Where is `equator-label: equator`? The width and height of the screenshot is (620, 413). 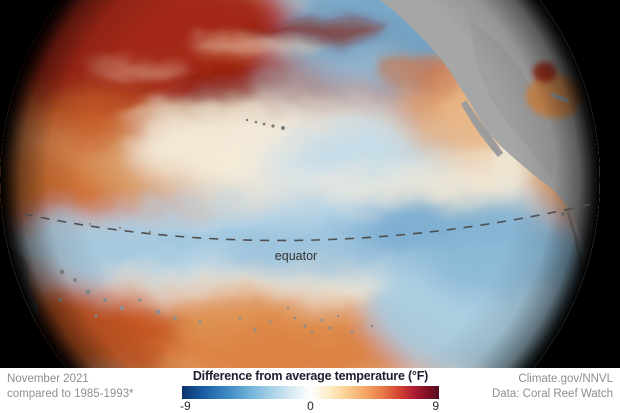 equator-label: equator is located at coordinates (296, 256).